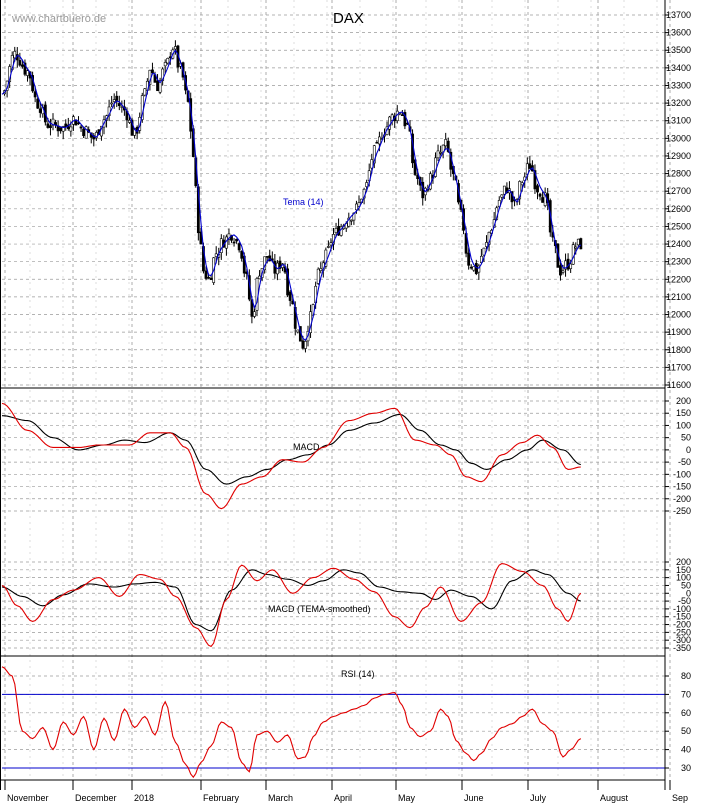 The width and height of the screenshot is (723, 803). What do you see at coordinates (96, 798) in the screenshot?
I see `x-tick-label: December` at bounding box center [96, 798].